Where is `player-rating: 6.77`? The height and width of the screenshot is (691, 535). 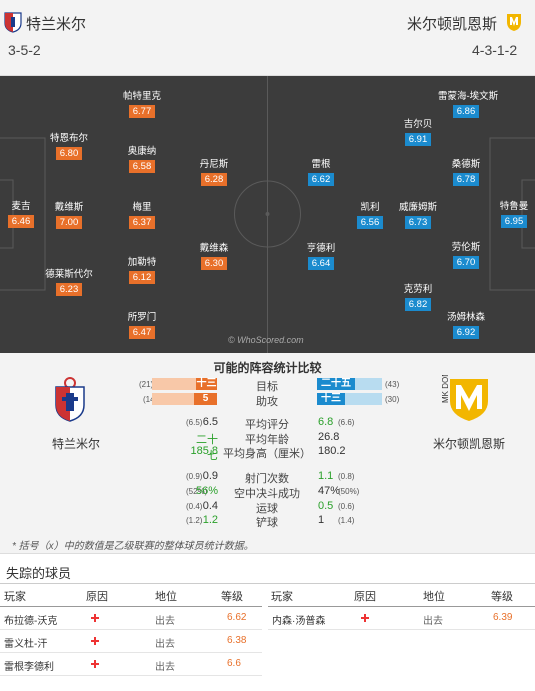 player-rating: 6.77 is located at coordinates (142, 111).